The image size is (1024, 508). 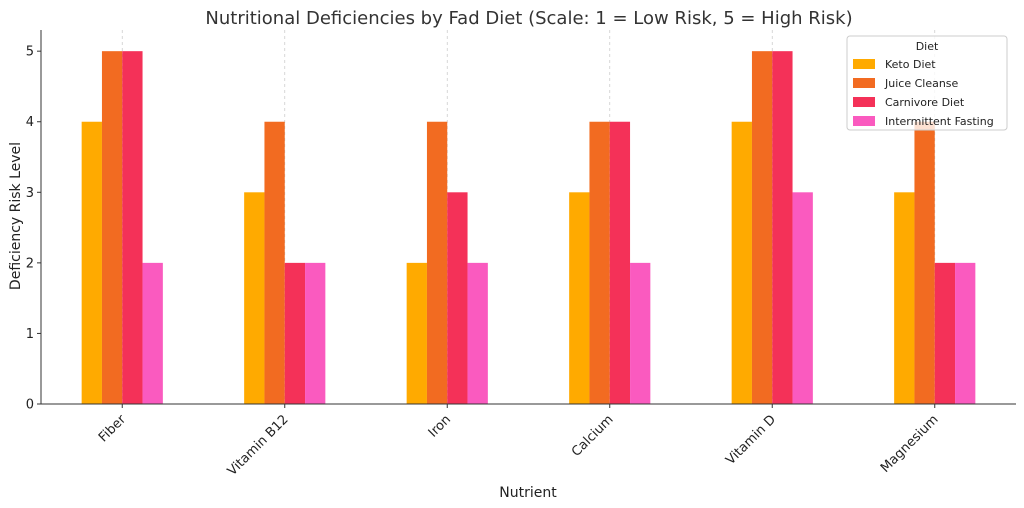 What do you see at coordinates (593, 436) in the screenshot?
I see `x-tick-label: Calcium` at bounding box center [593, 436].